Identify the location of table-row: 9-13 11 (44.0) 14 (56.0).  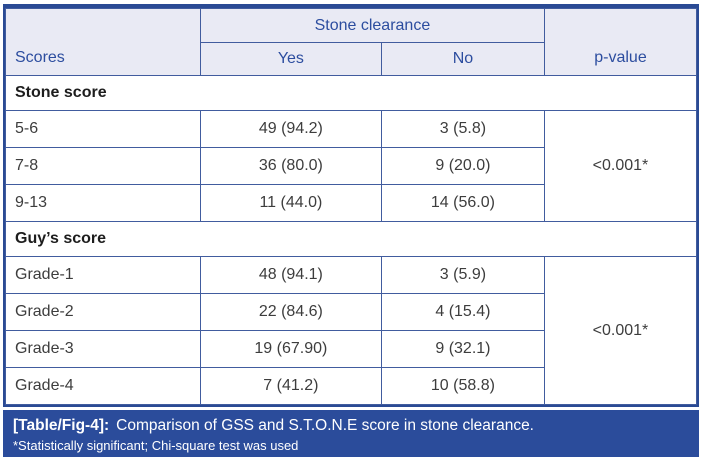
(351, 203).